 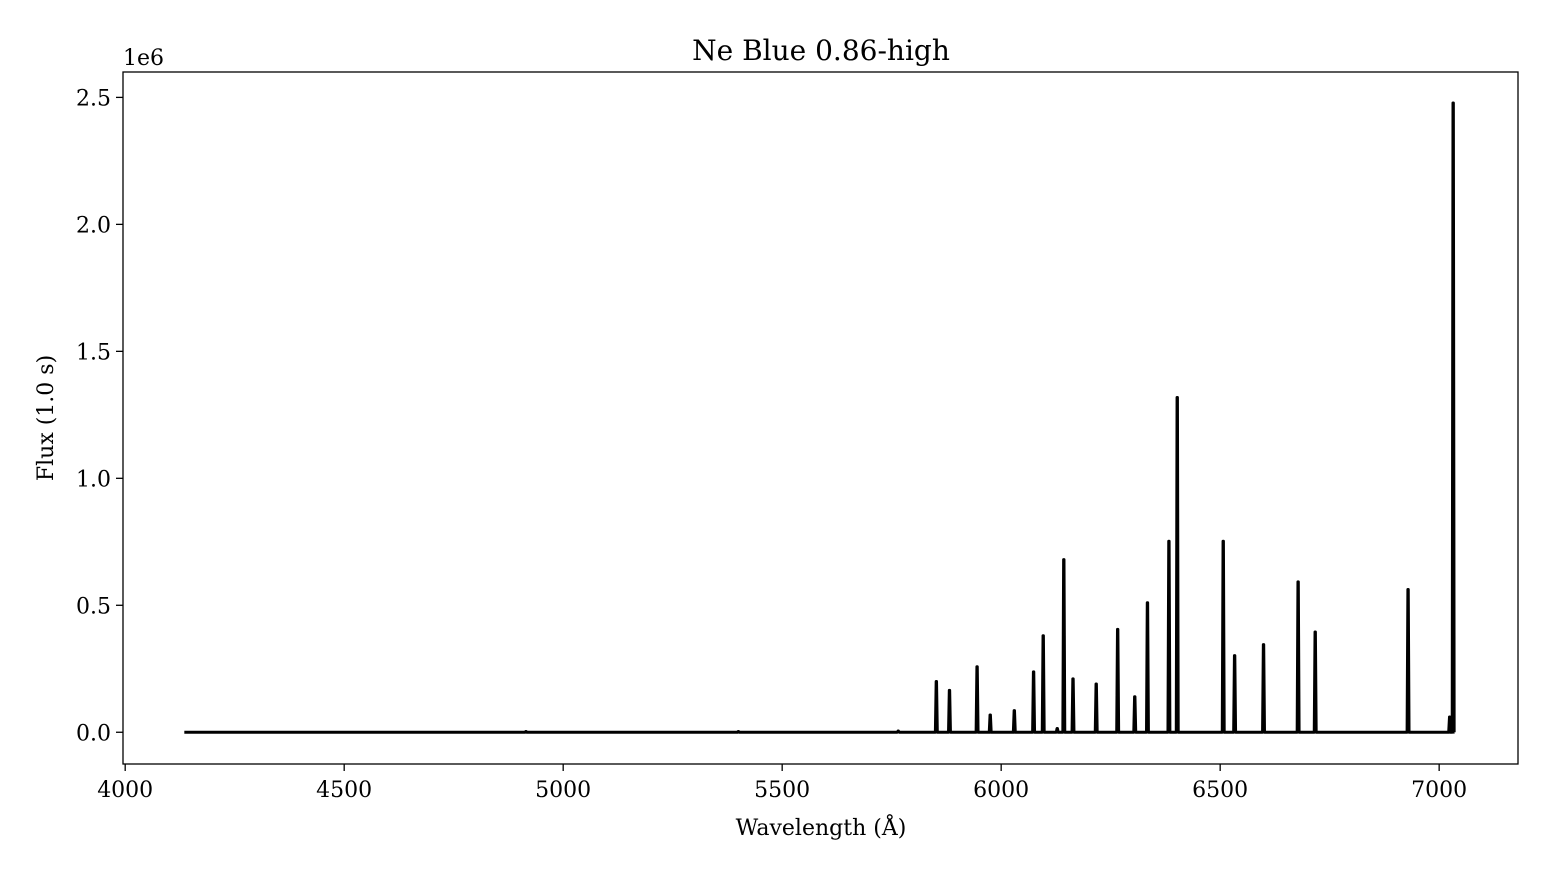 What do you see at coordinates (1001, 790) in the screenshot?
I see `x-tick-label: 6000` at bounding box center [1001, 790].